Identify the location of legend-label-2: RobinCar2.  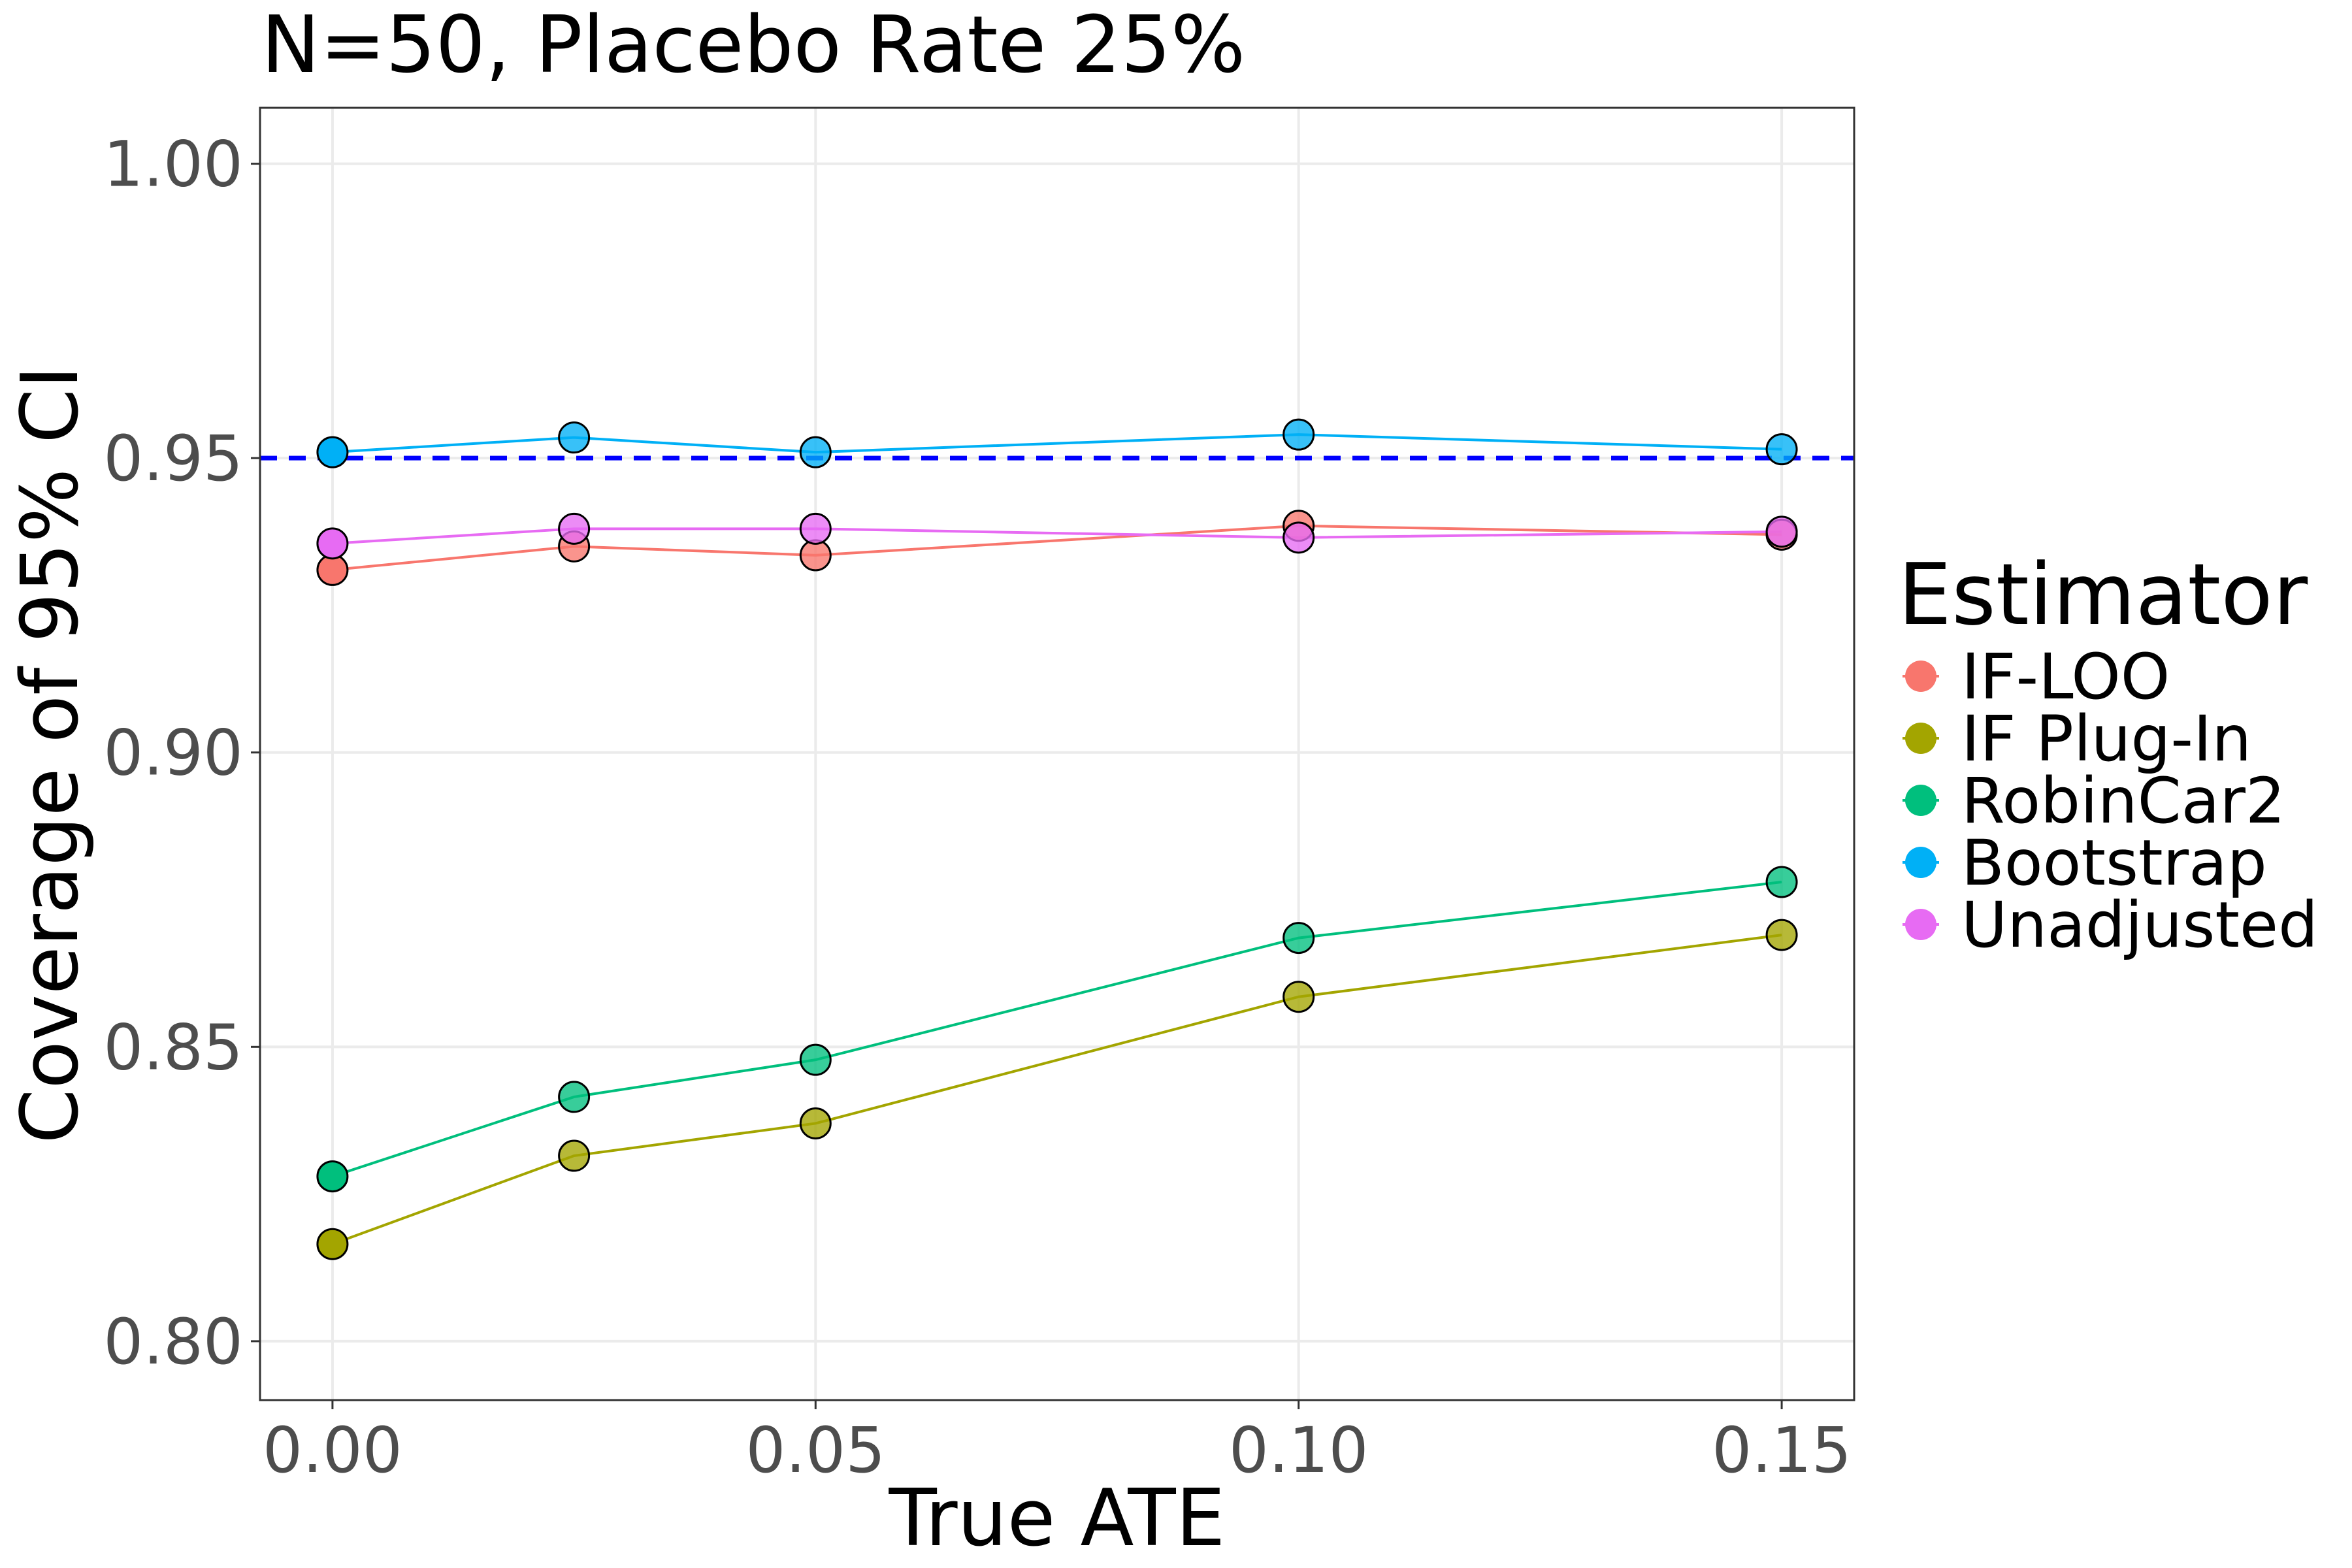
(2123, 801).